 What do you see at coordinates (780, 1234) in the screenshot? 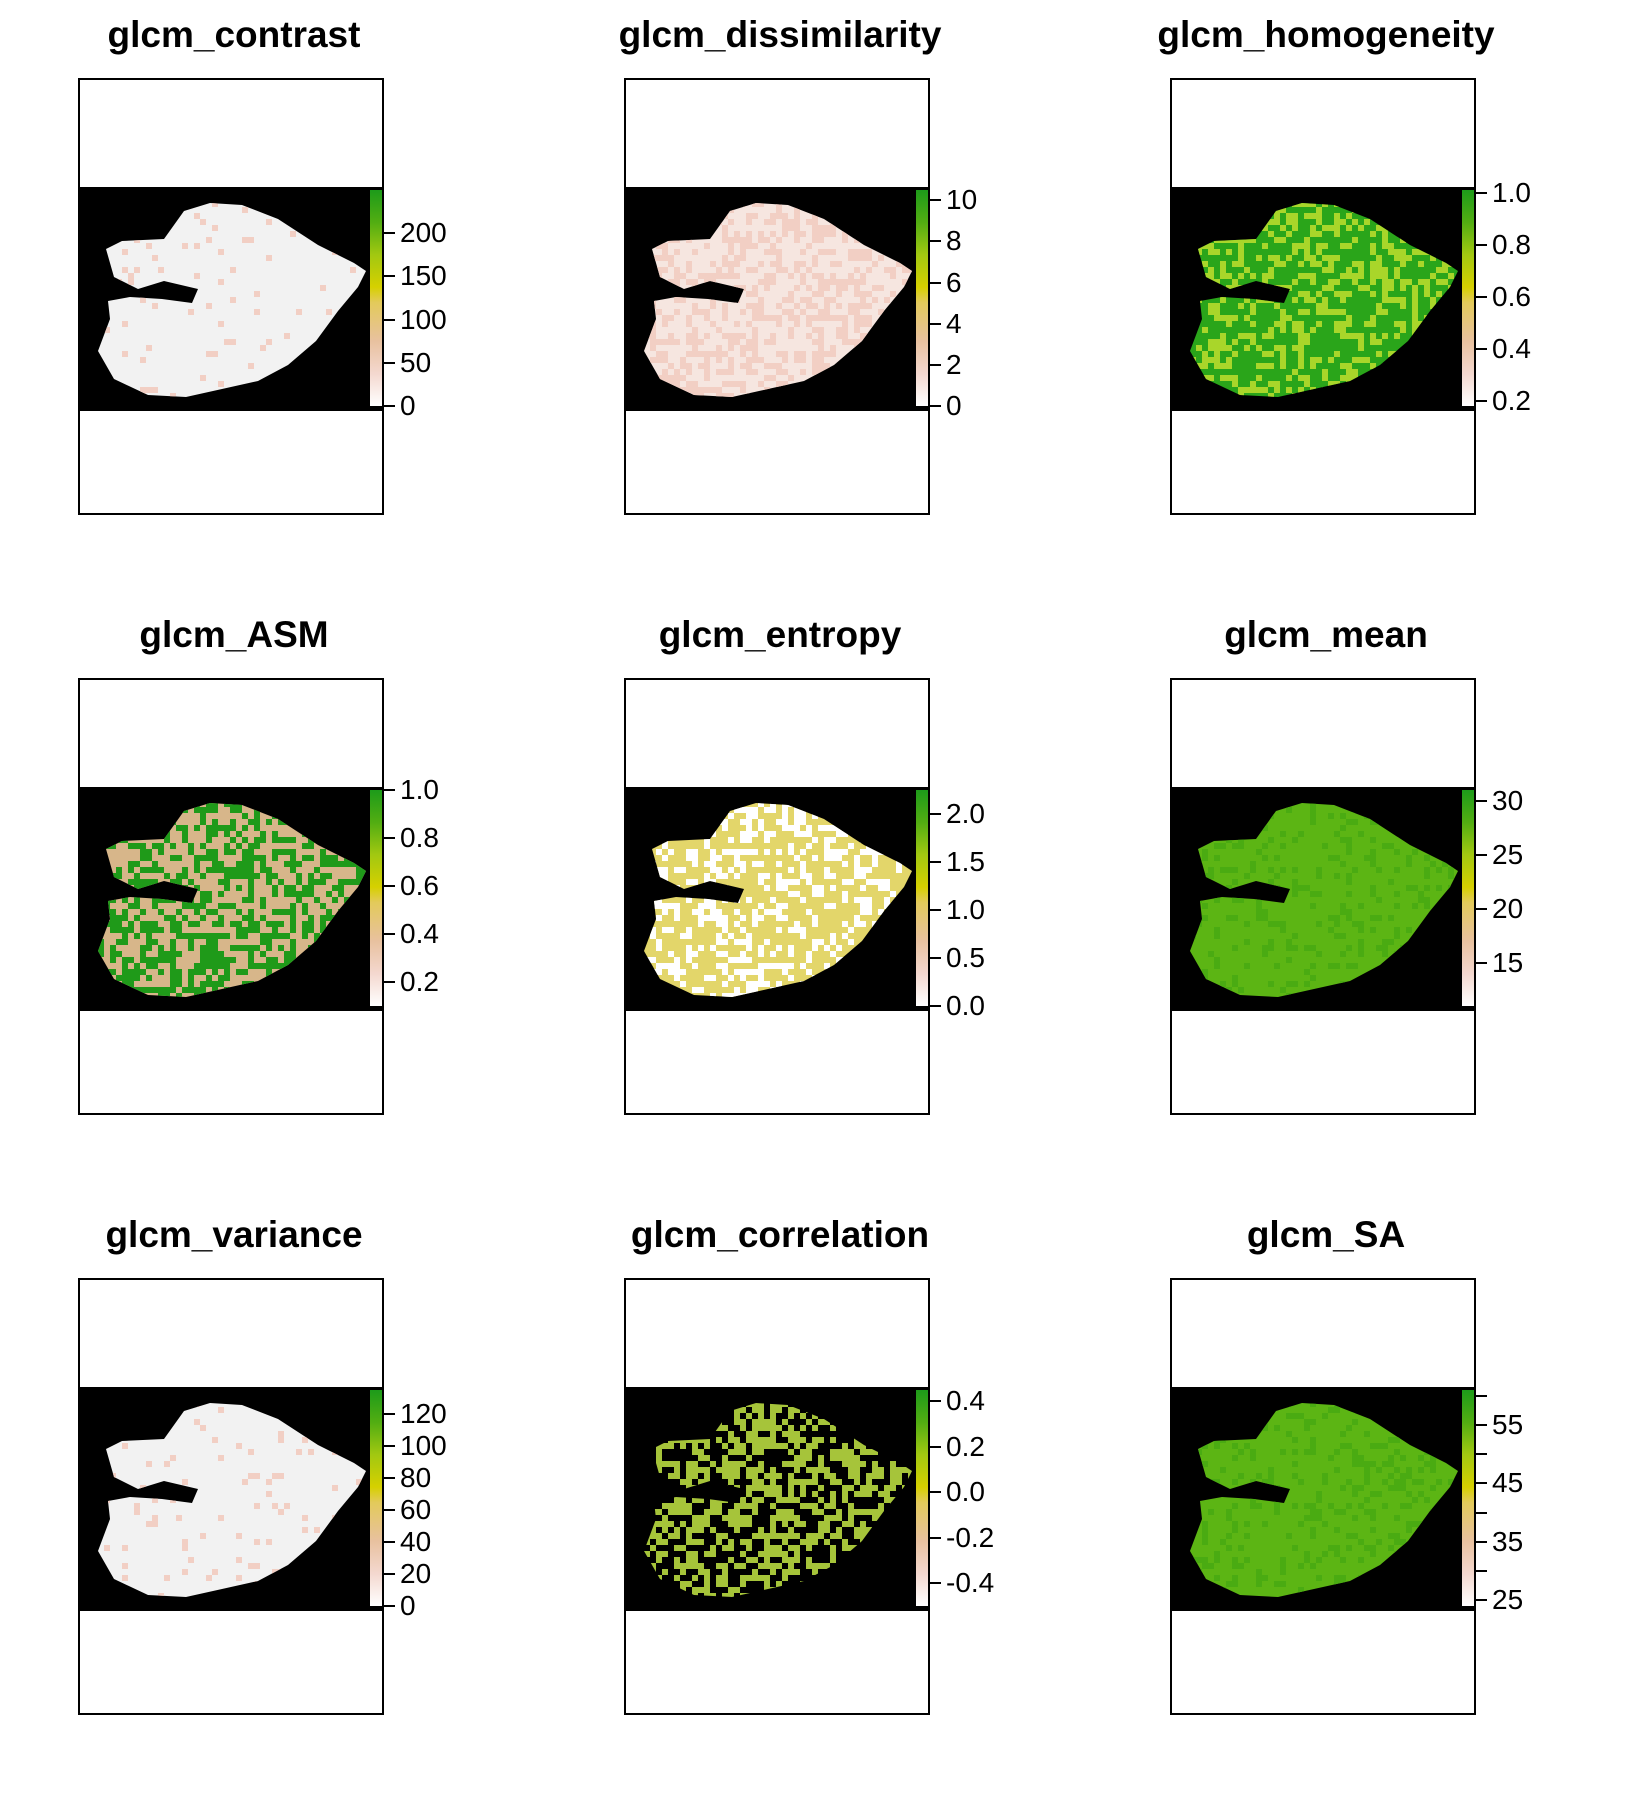
I see `chart-title: glcm_correlation` at bounding box center [780, 1234].